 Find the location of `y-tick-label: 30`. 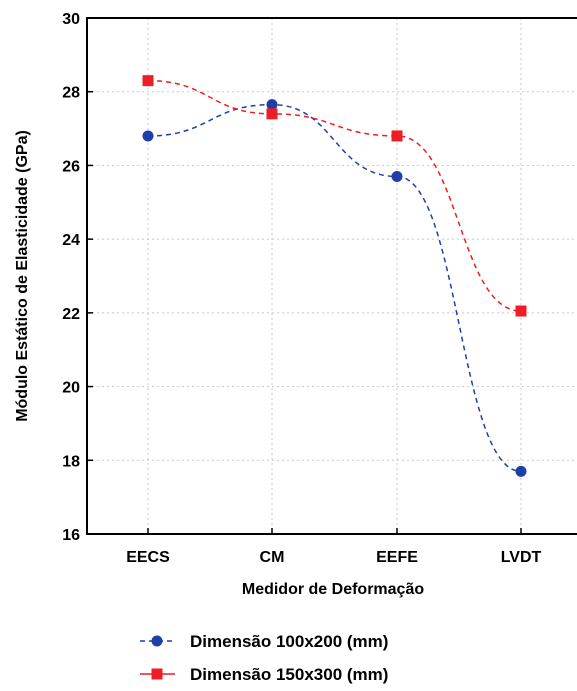

y-tick-label: 30 is located at coordinates (71, 19).